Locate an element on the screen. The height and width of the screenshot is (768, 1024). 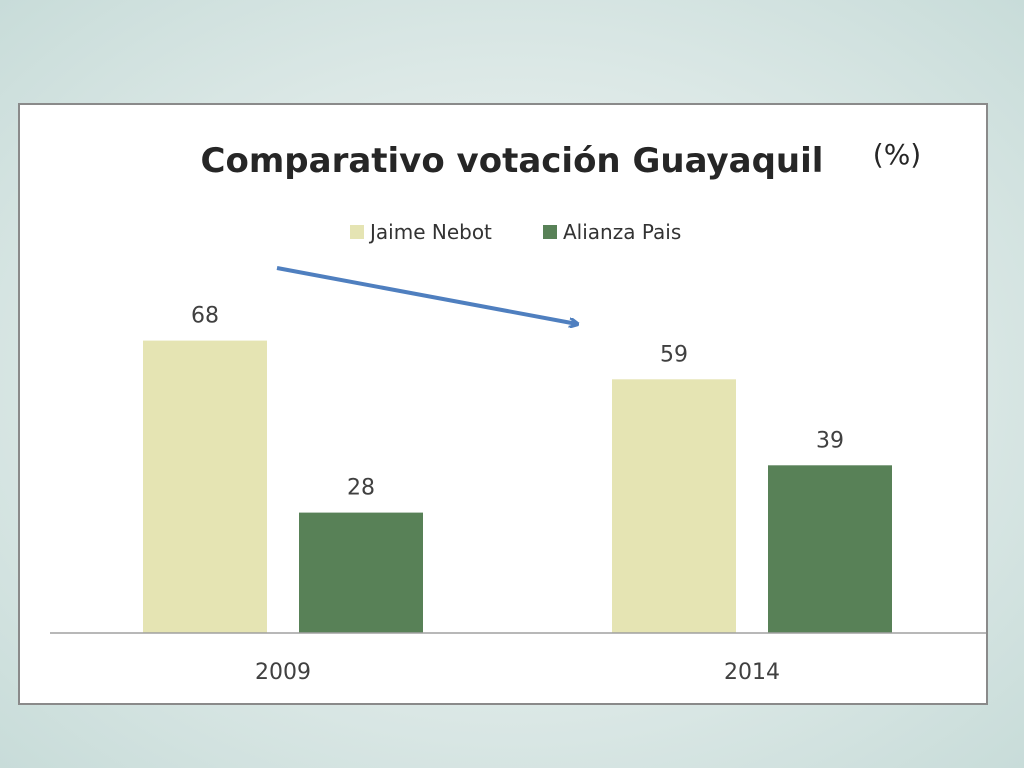
data-label-jaime-nebot-2014: 59 is located at coordinates (674, 354).